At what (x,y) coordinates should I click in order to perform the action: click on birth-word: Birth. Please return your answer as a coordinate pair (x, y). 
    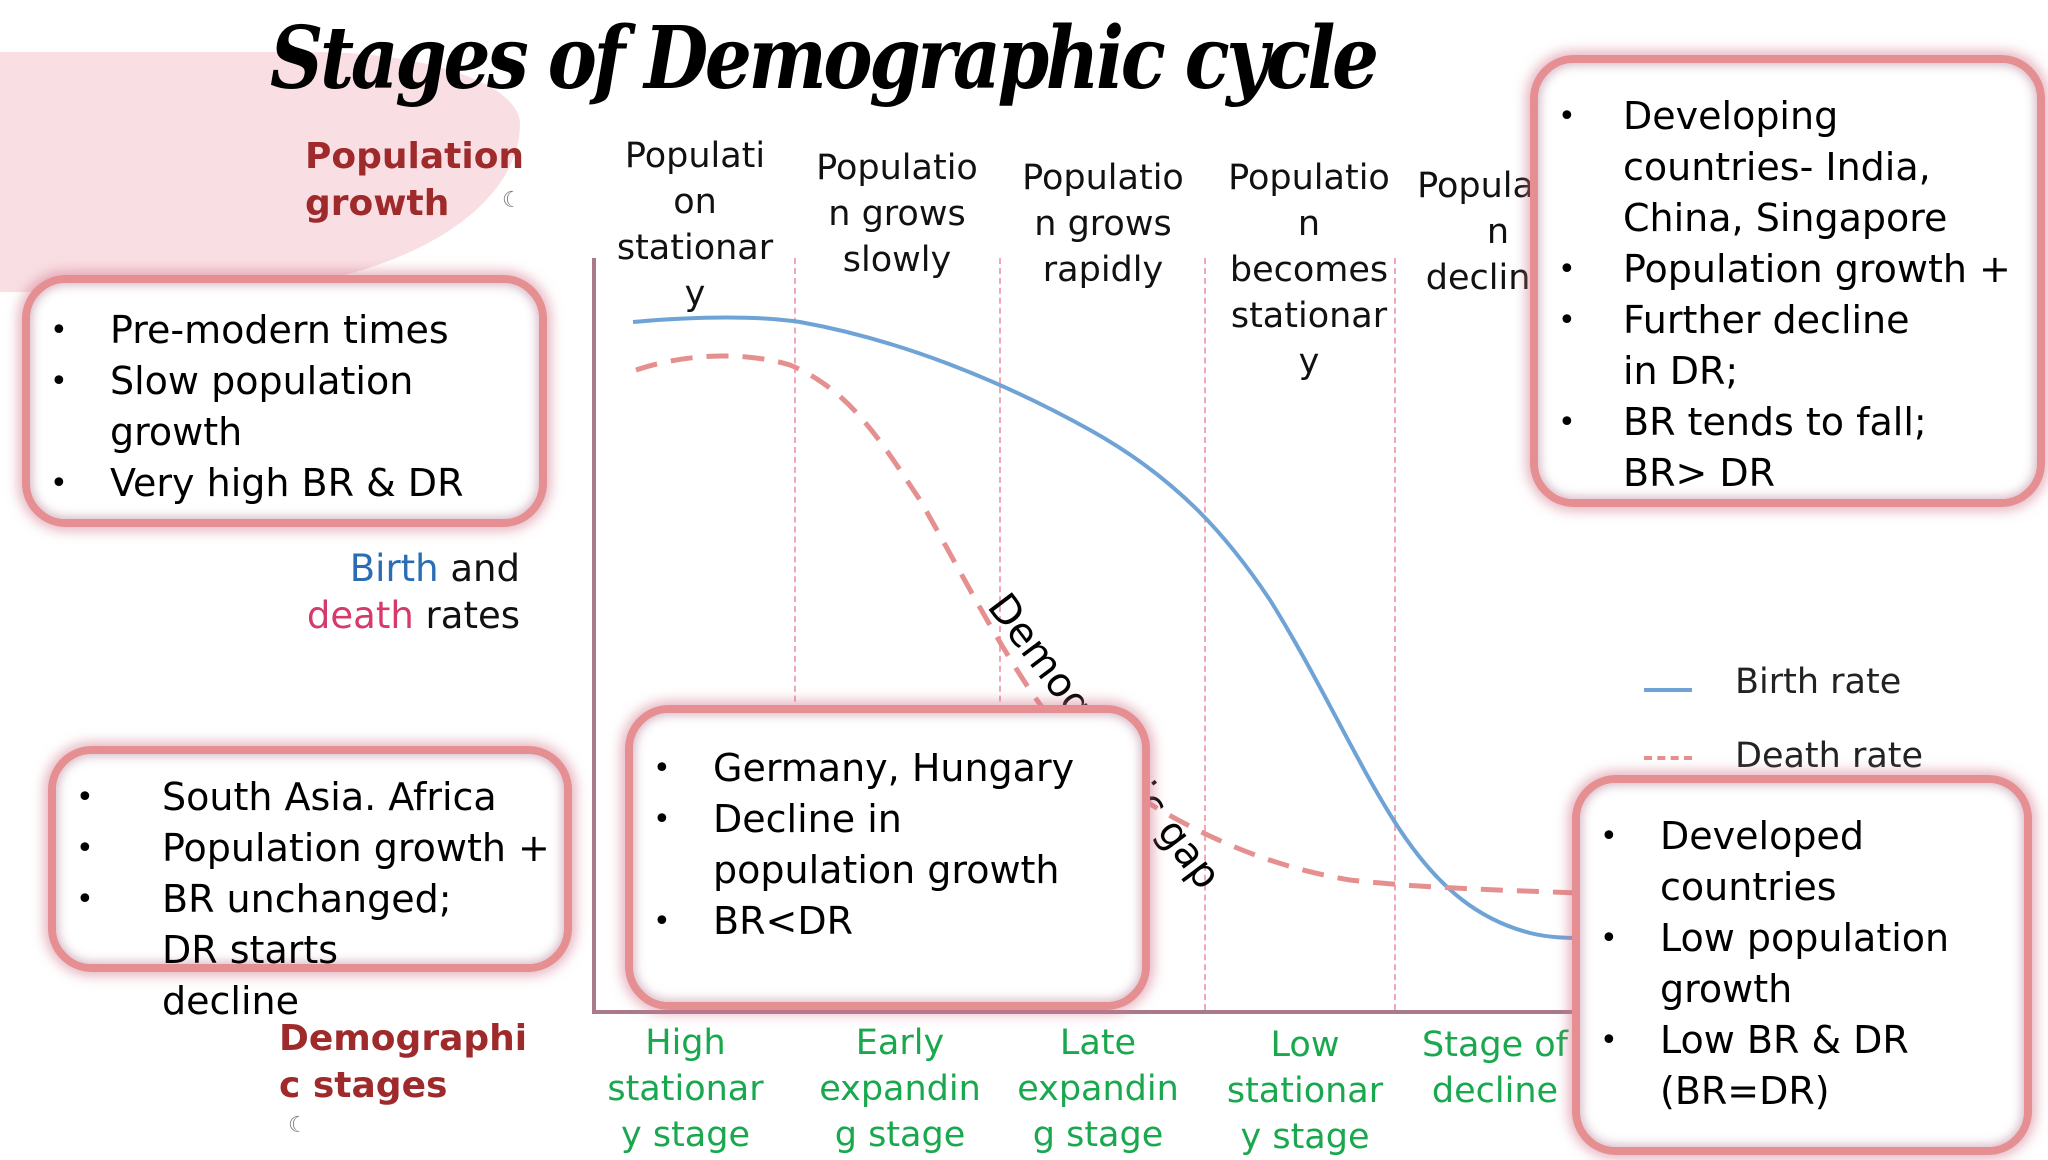
    Looking at the image, I should click on (394, 568).